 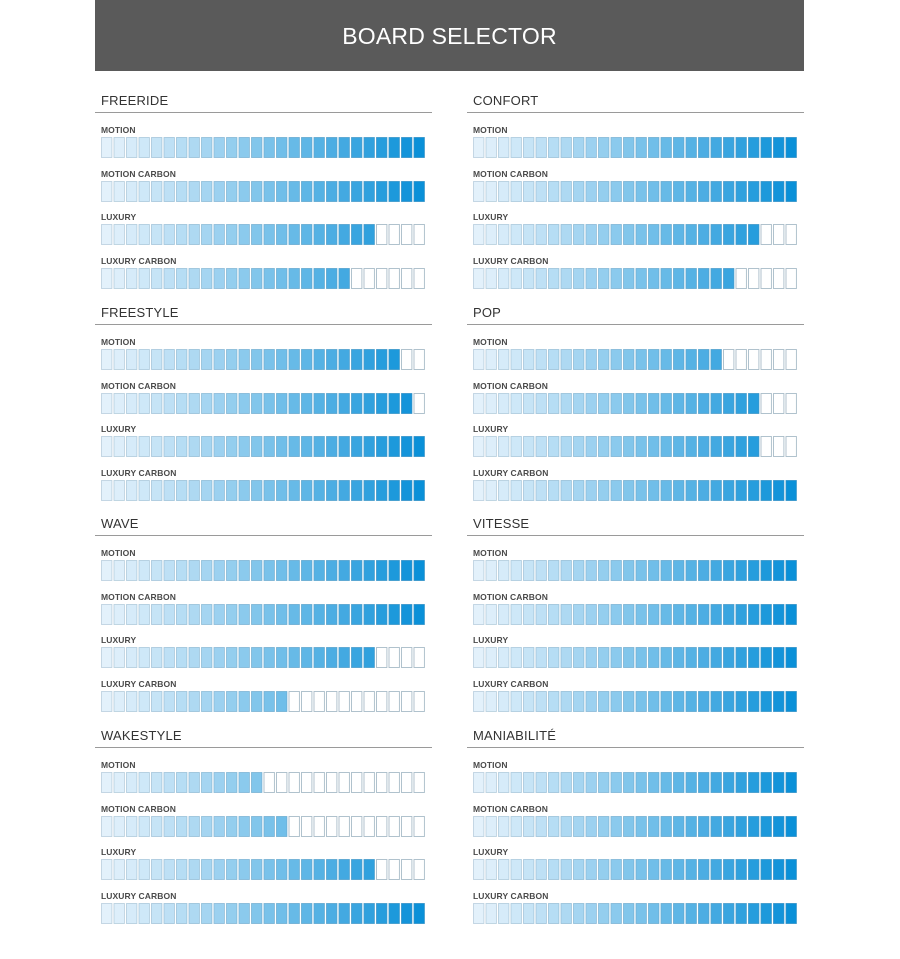 What do you see at coordinates (266, 145) in the screenshot?
I see `board-rating-row: MOTION` at bounding box center [266, 145].